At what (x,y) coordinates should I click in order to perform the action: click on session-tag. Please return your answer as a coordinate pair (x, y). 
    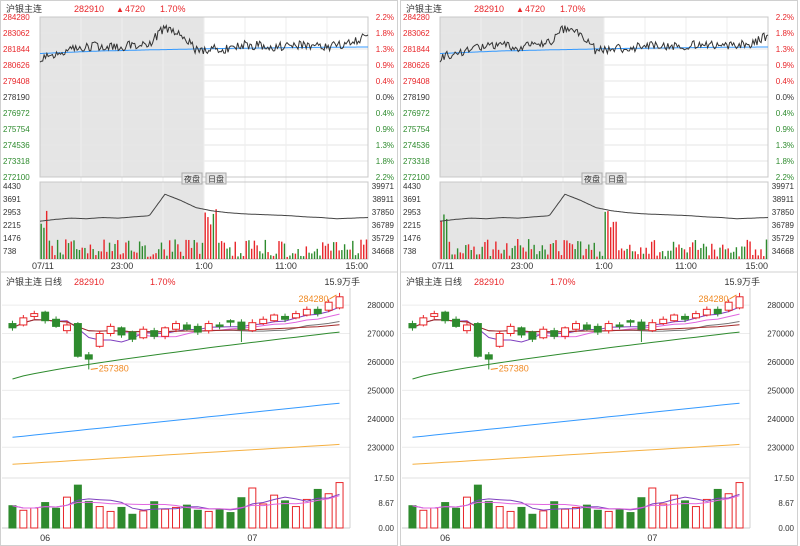
    Looking at the image, I should click on (192, 178).